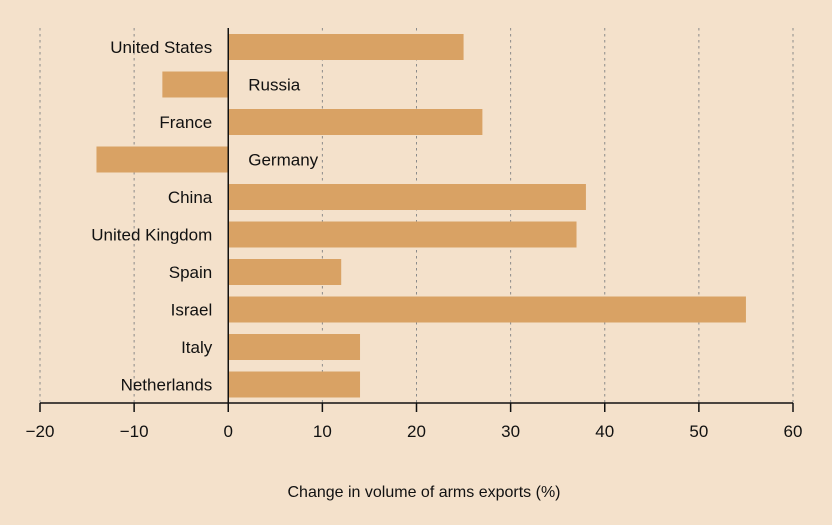  What do you see at coordinates (190, 272) in the screenshot?
I see `category-label: Spain` at bounding box center [190, 272].